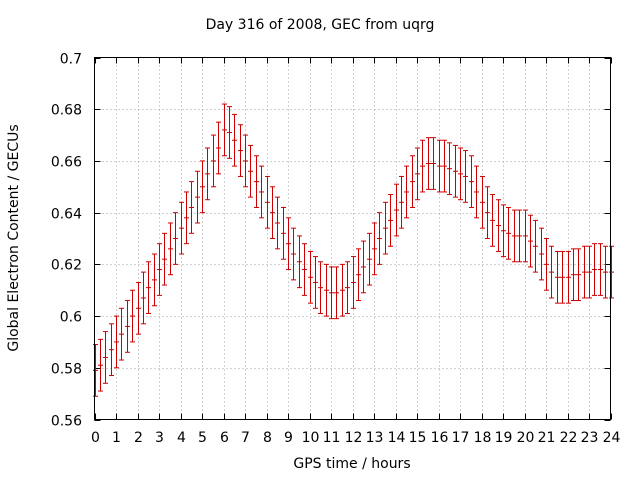 Image resolution: width=640 pixels, height=480 pixels. What do you see at coordinates (397, 438) in the screenshot?
I see `x-tick-label: 14` at bounding box center [397, 438].